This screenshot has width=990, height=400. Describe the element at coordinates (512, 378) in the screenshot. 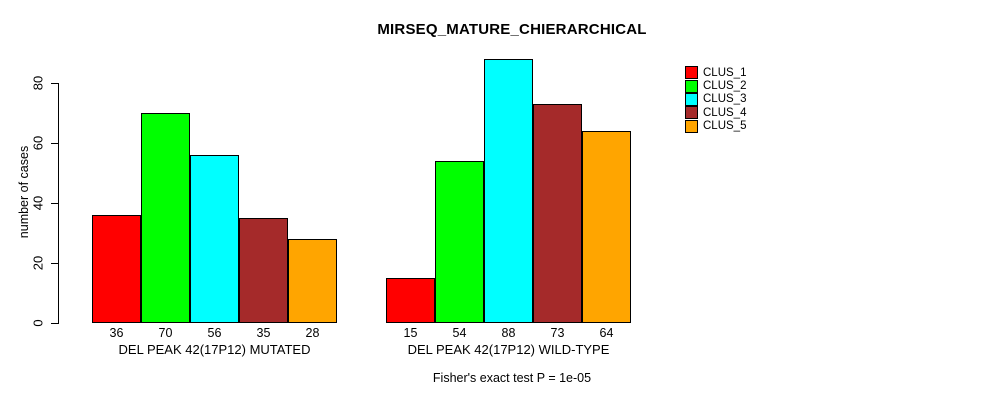

I see `statistical-test-note: Fisher's exact test P = 1e-05` at that location.